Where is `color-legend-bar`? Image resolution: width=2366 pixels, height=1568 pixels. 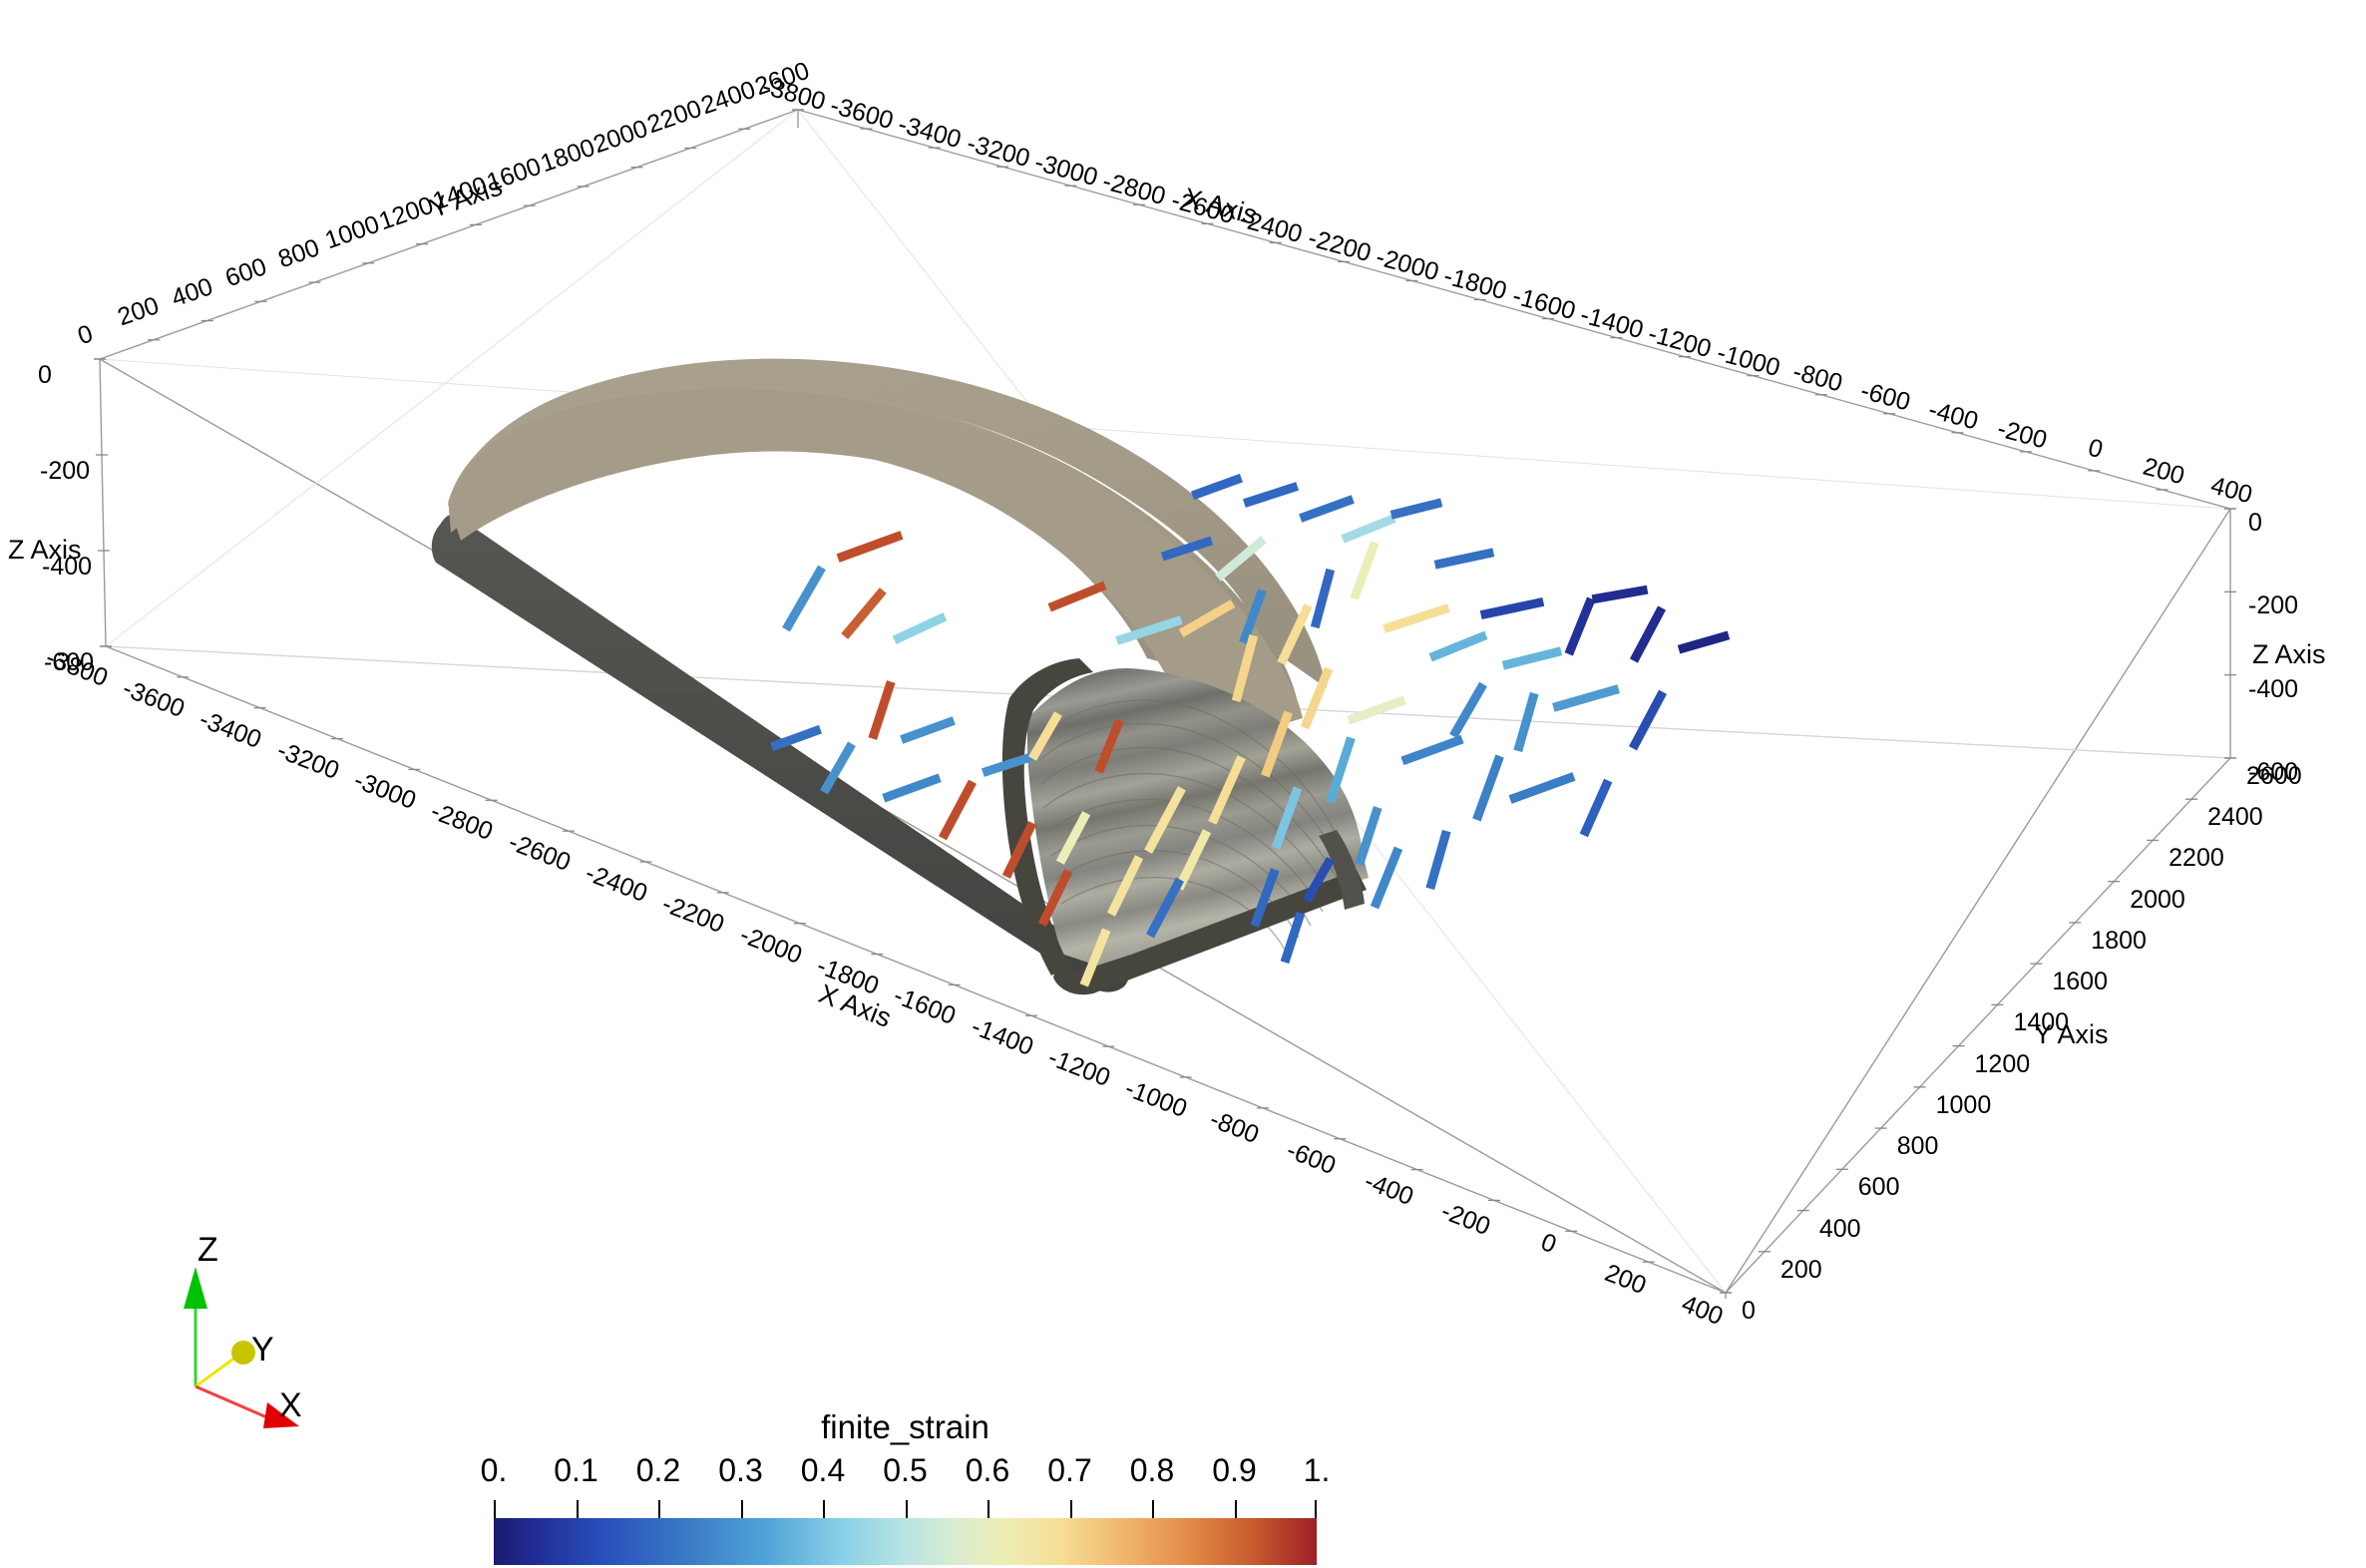 color-legend-bar is located at coordinates (906, 1542).